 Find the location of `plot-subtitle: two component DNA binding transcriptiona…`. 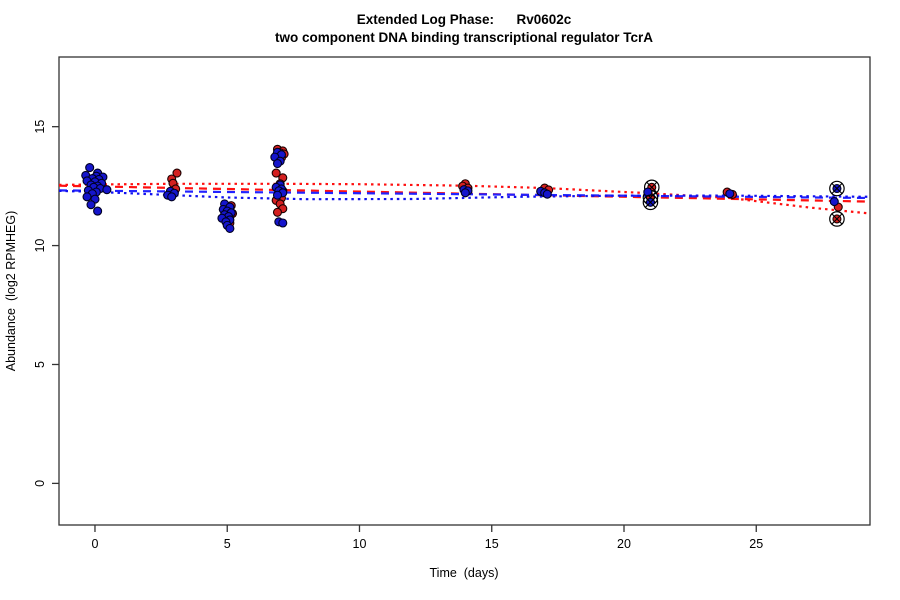

plot-subtitle: two component DNA binding transcriptiona… is located at coordinates (464, 37).